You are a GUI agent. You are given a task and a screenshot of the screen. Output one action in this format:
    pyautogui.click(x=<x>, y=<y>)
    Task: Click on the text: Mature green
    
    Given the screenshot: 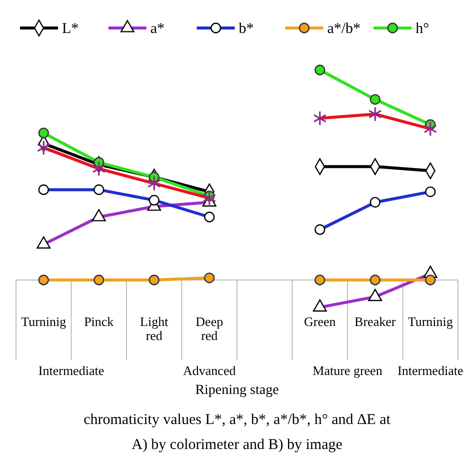 What is the action you would take?
    pyautogui.click(x=347, y=370)
    